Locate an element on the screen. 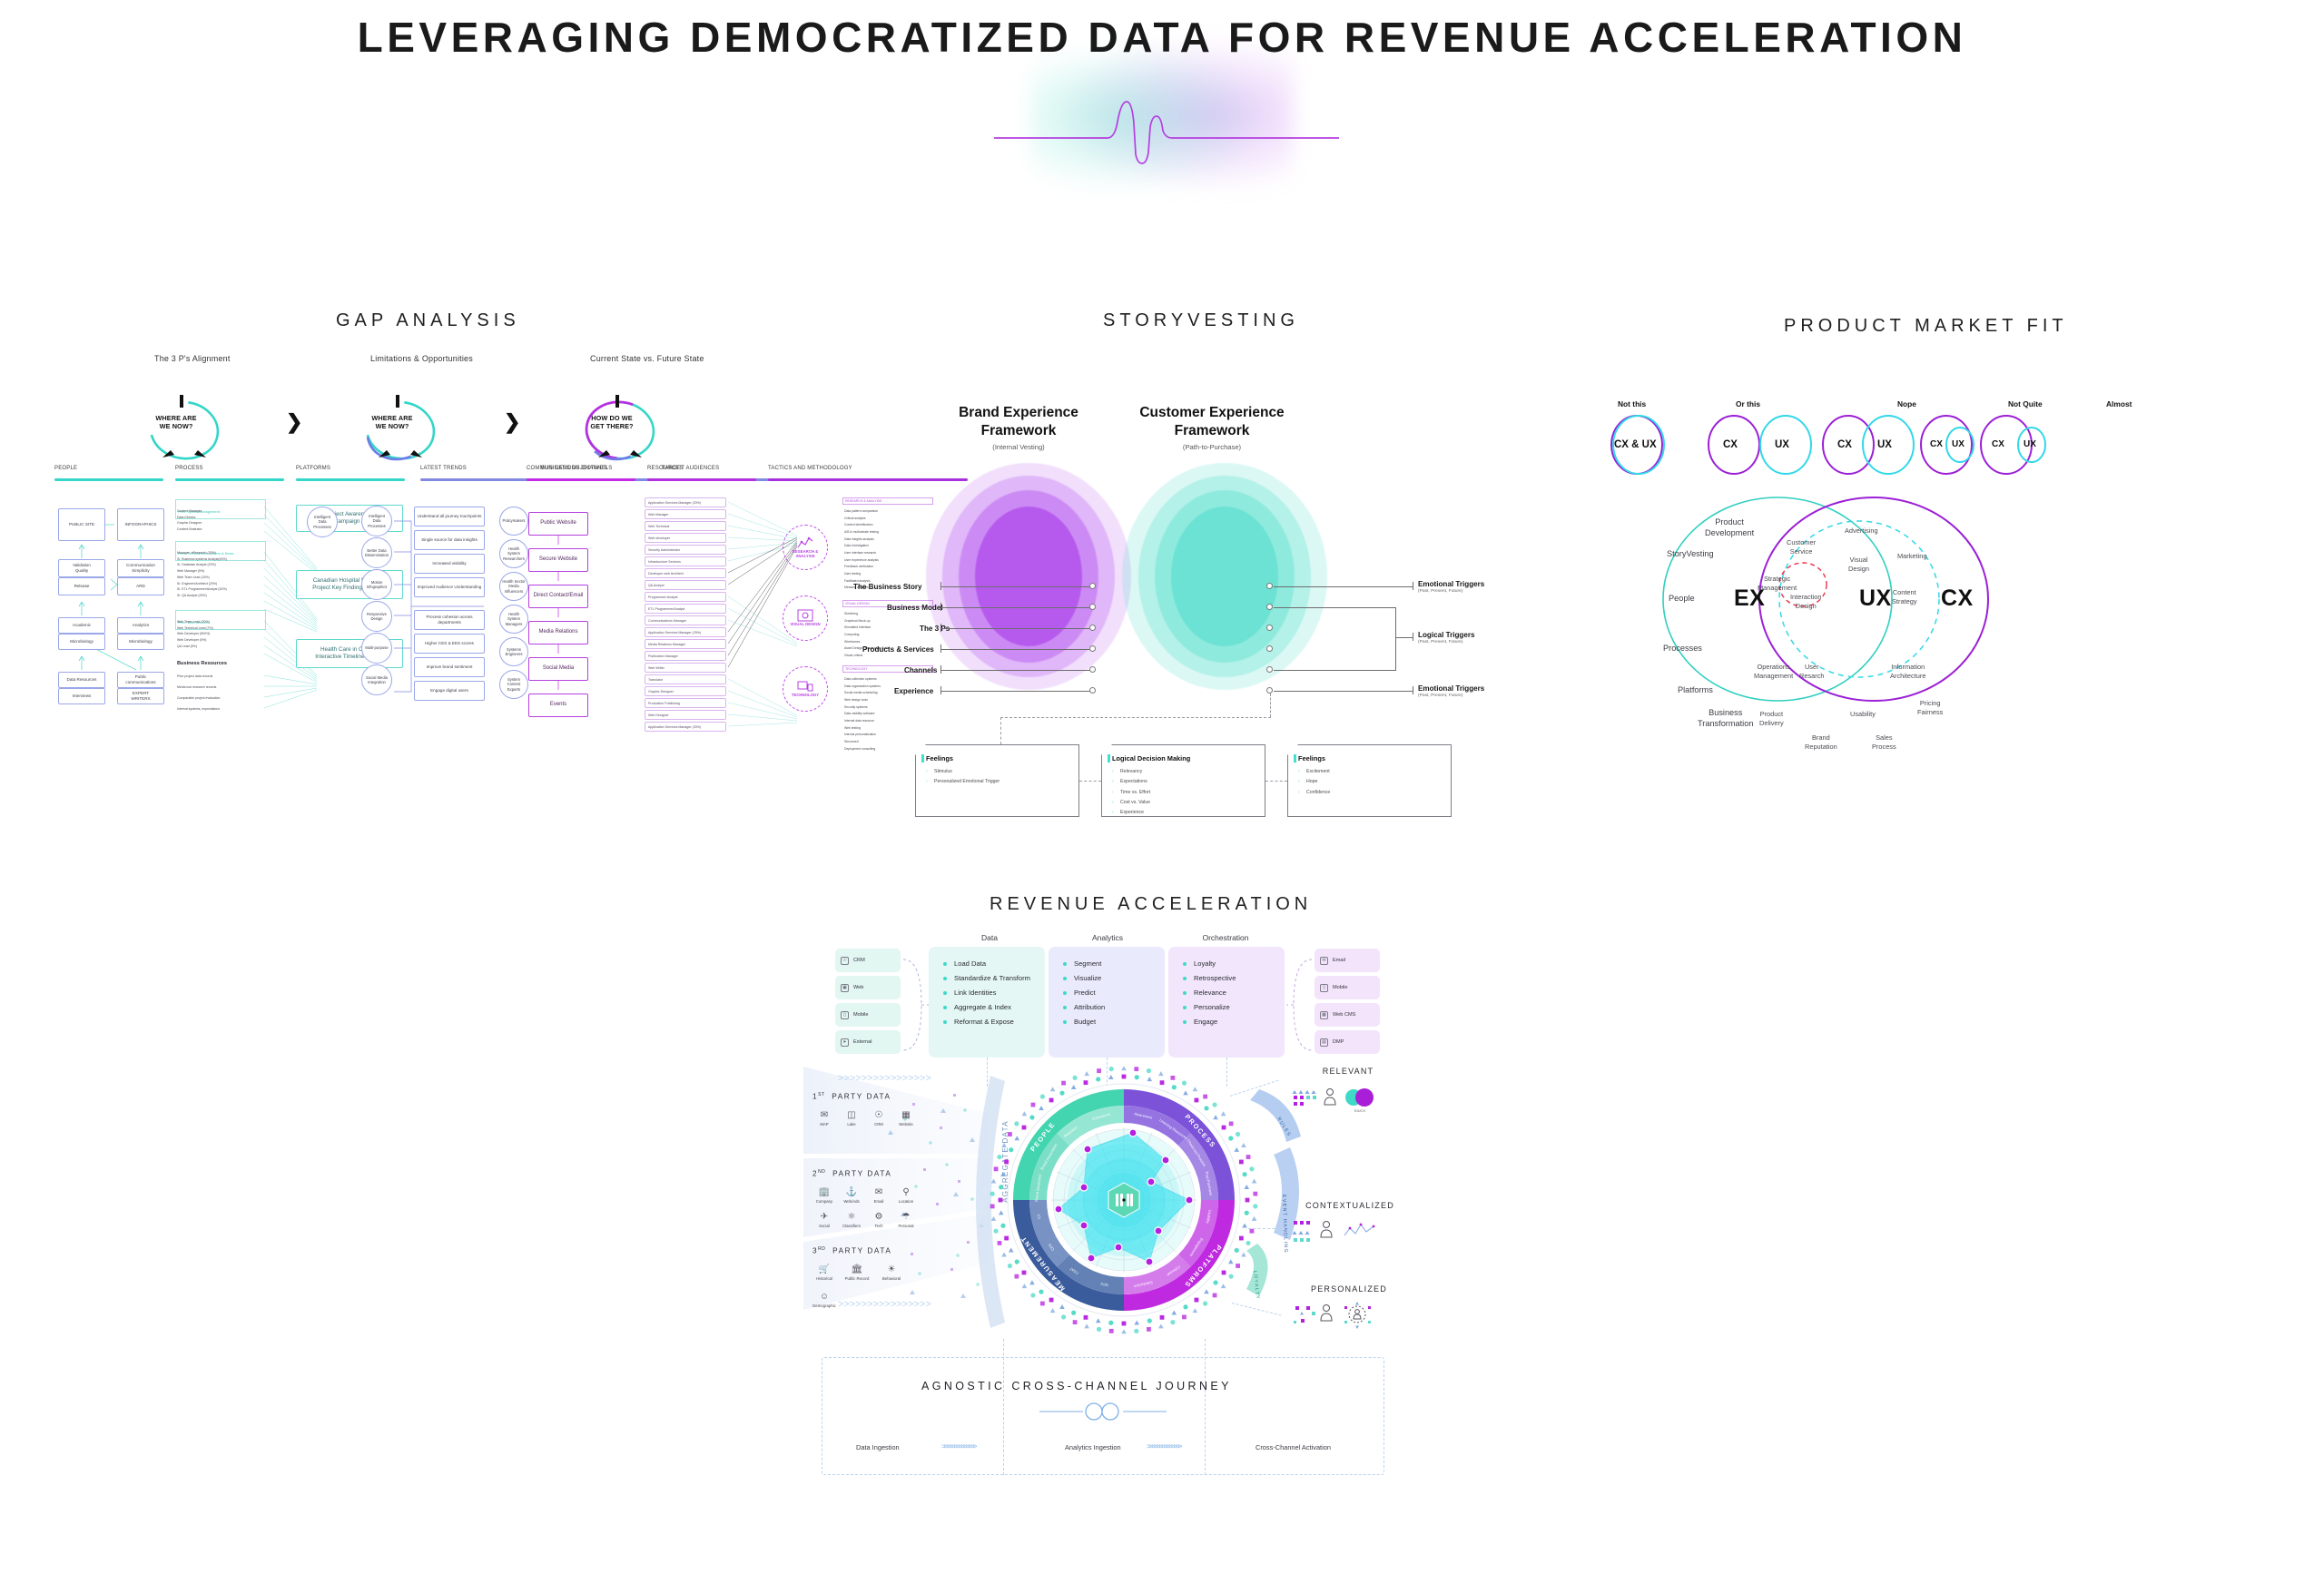 Image resolution: width=2324 pixels, height=1584 pixels. objective-4: Process cohesion across departments is located at coordinates (449, 620).